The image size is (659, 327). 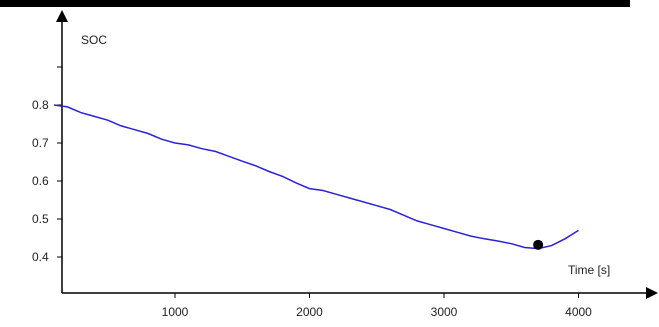 What do you see at coordinates (309, 312) in the screenshot?
I see `x-tick-label: 2000` at bounding box center [309, 312].